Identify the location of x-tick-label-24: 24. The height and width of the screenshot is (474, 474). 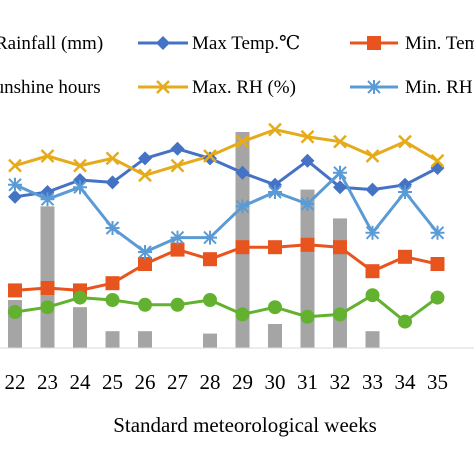
(81, 382).